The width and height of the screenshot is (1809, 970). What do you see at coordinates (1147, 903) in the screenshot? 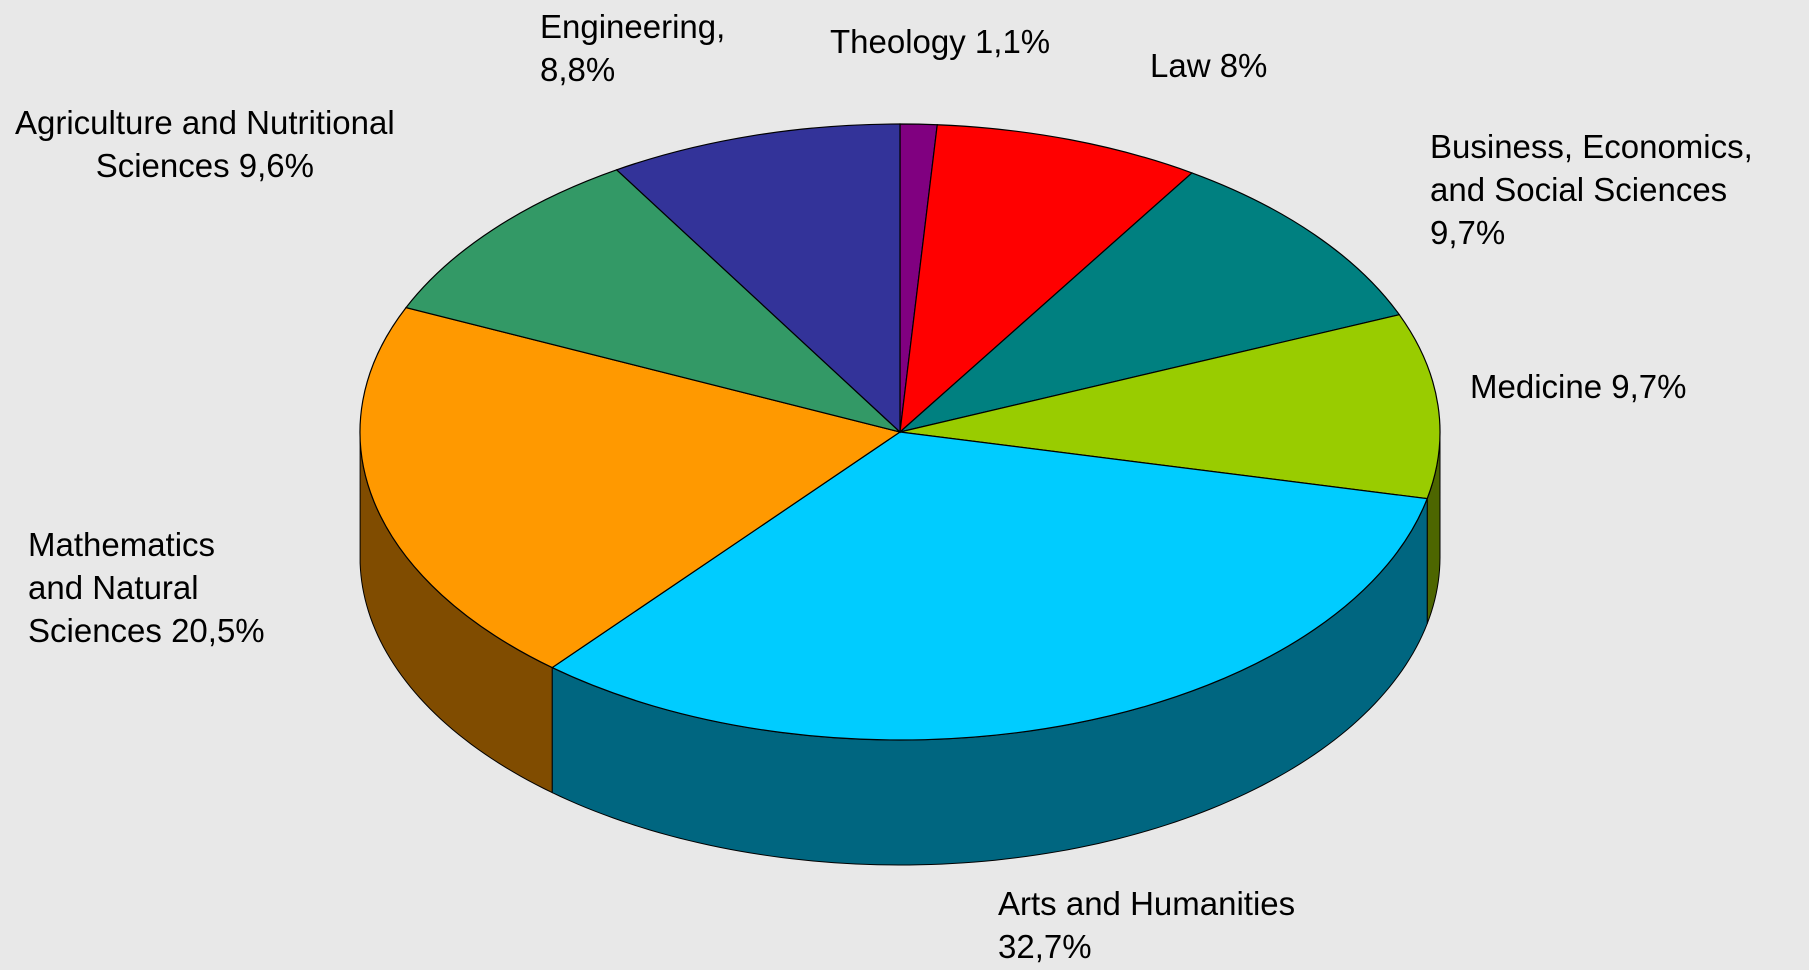
I see `slice-label-line: Arts and Humanities` at bounding box center [1147, 903].